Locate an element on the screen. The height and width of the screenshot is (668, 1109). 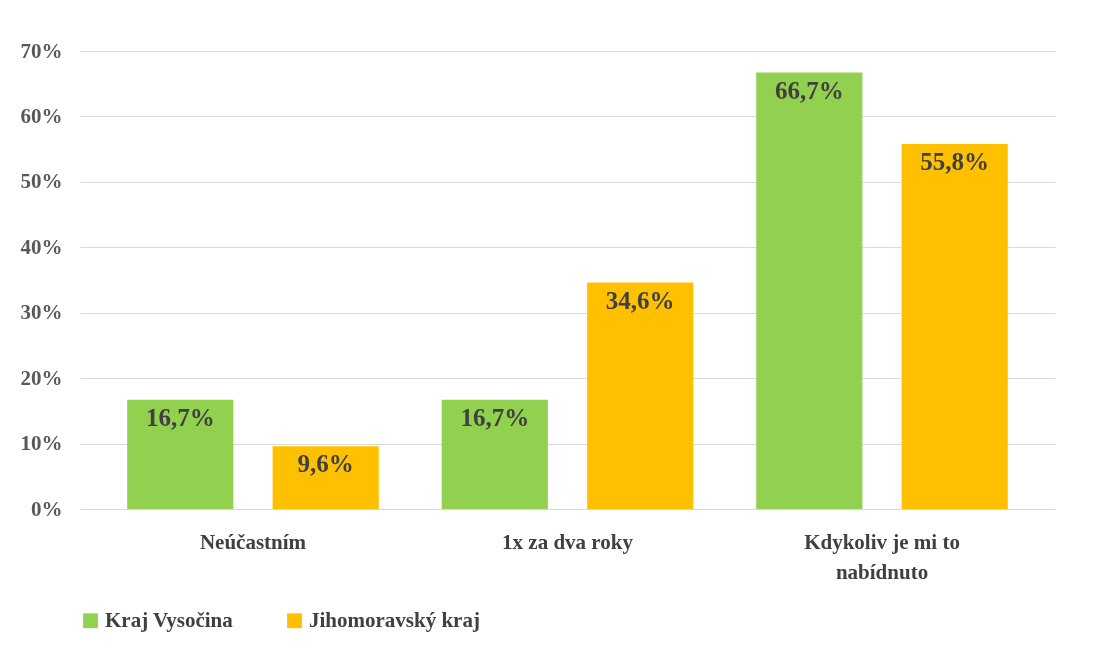
data-label: 55,8% is located at coordinates (955, 161).